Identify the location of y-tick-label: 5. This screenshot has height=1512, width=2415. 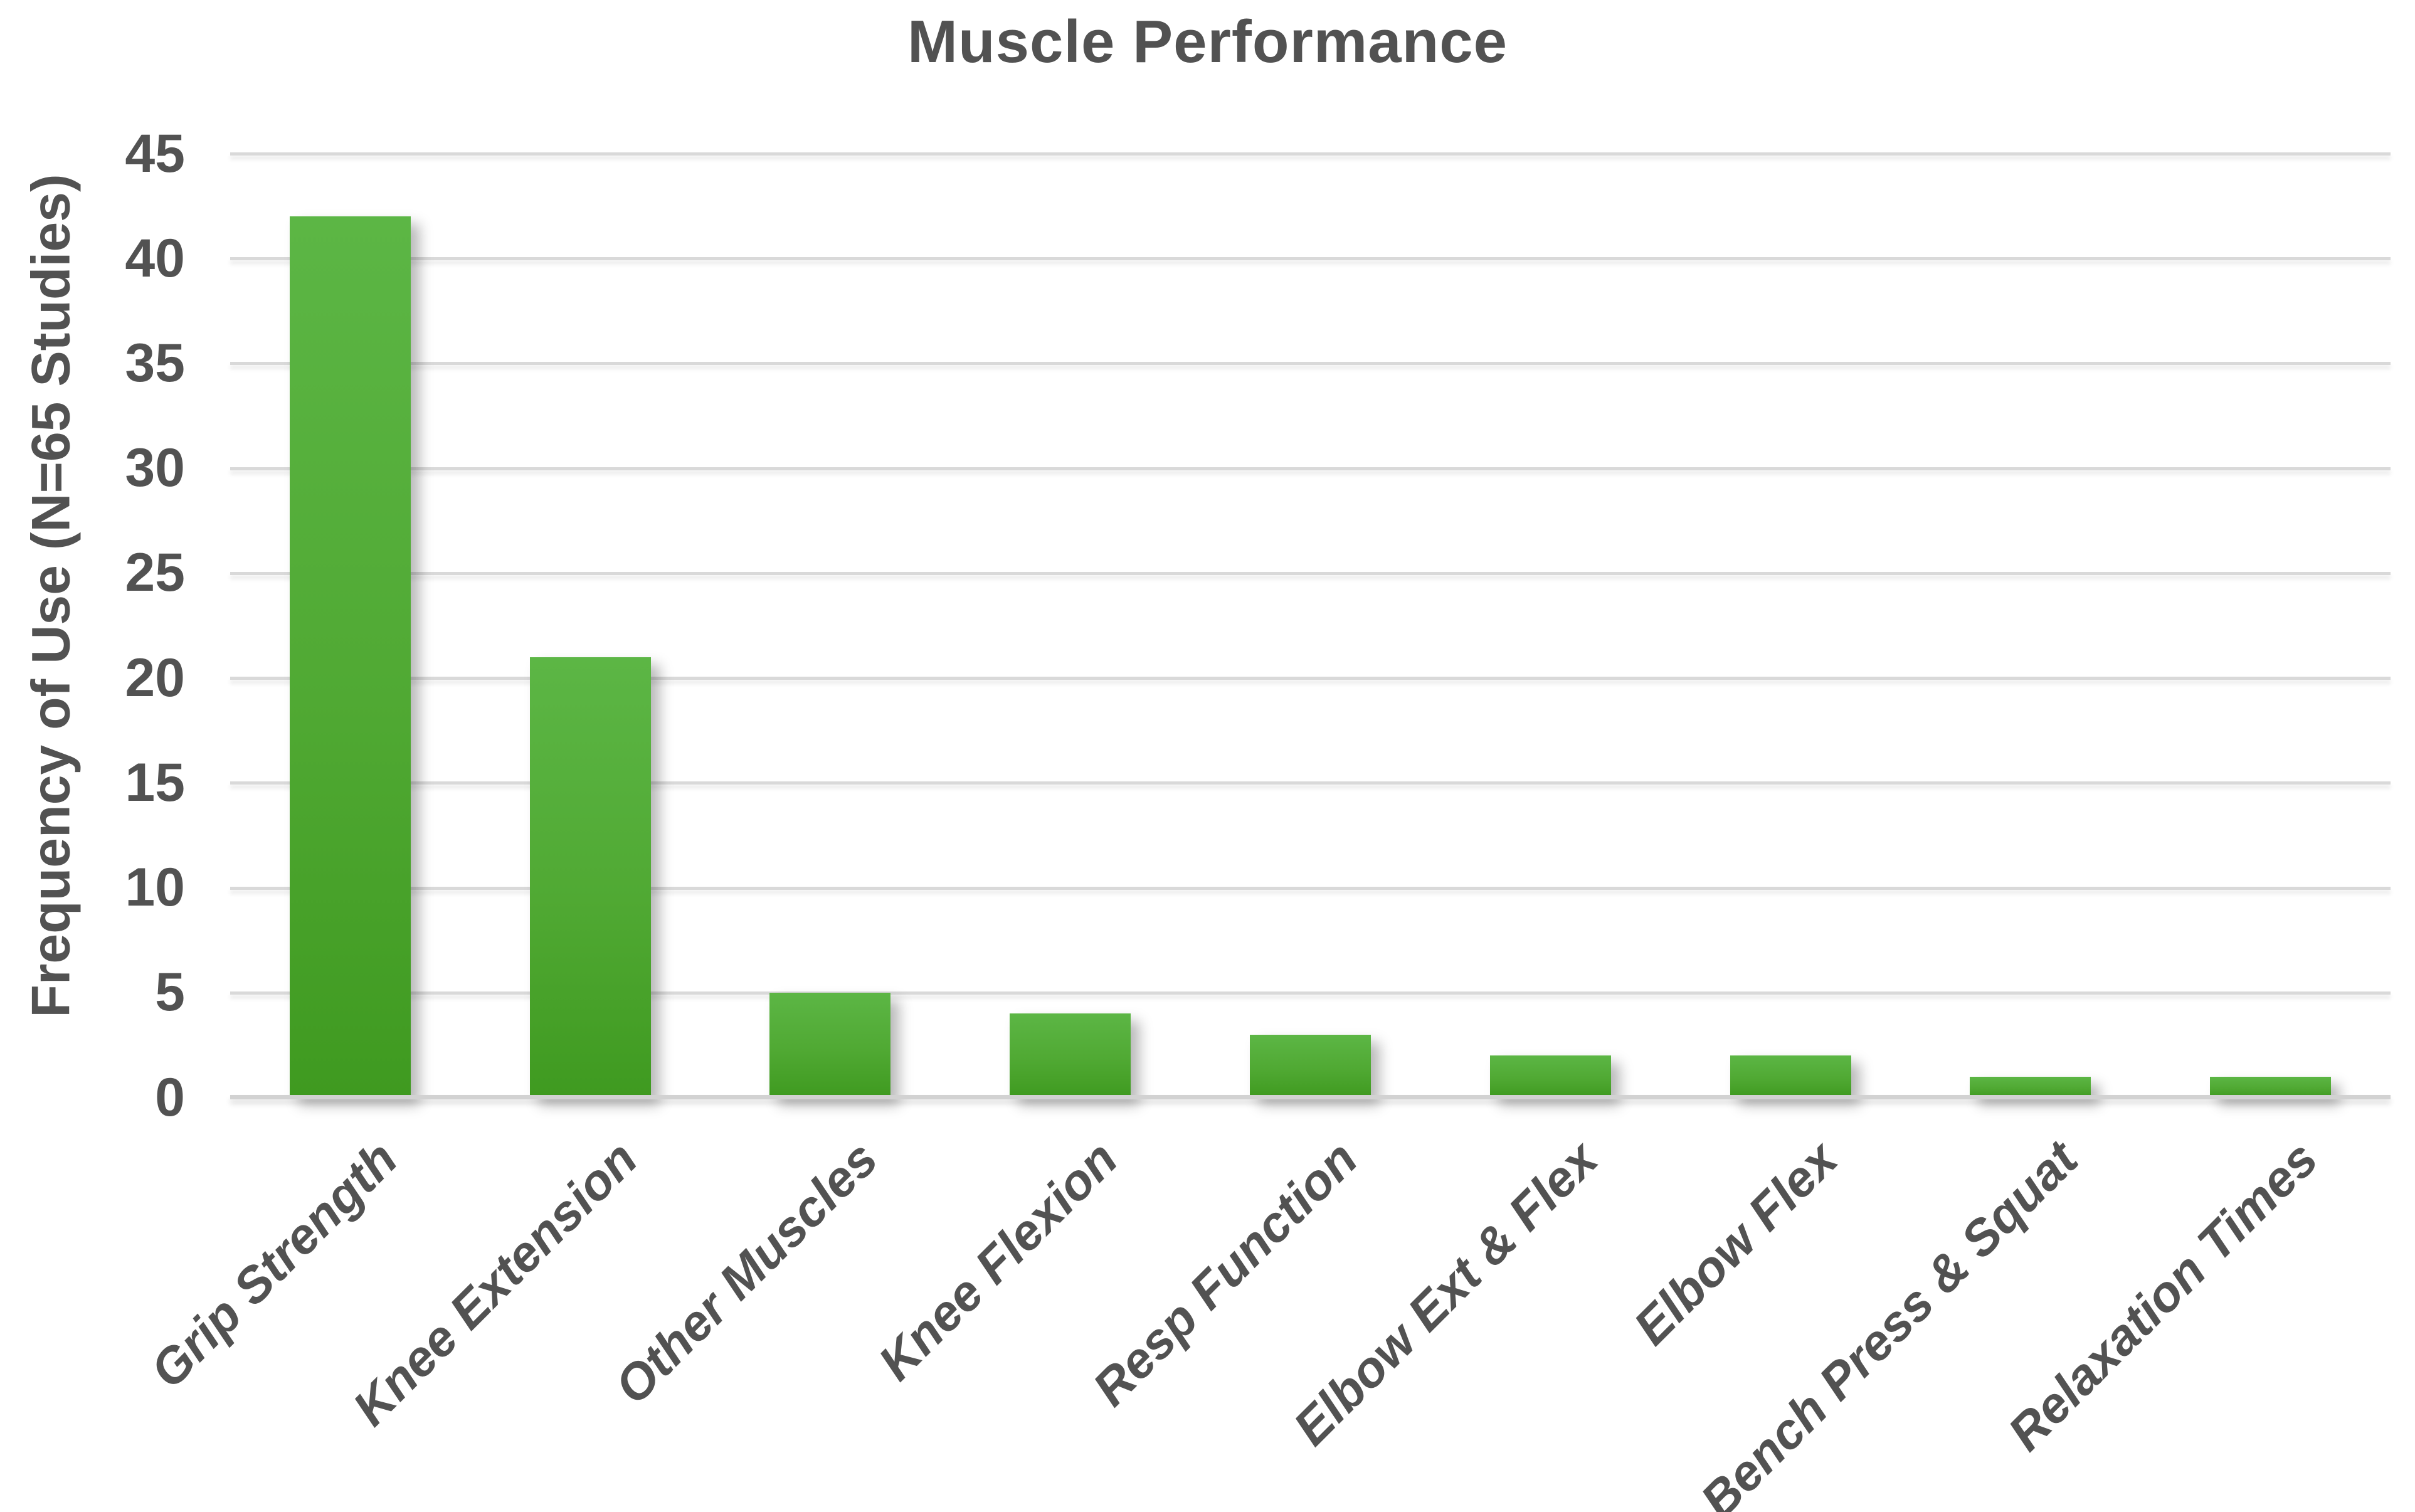
(170, 992).